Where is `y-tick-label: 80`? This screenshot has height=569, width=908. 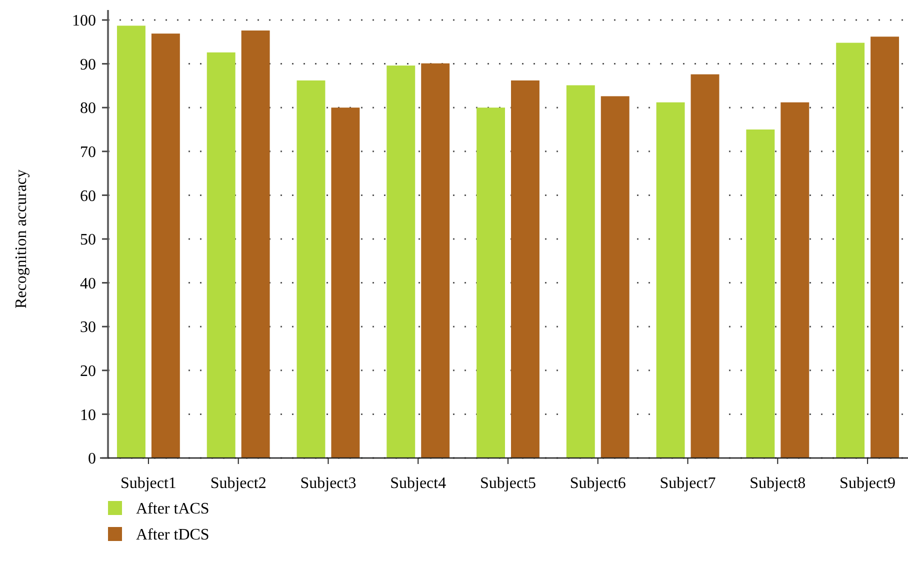 y-tick-label: 80 is located at coordinates (88, 109).